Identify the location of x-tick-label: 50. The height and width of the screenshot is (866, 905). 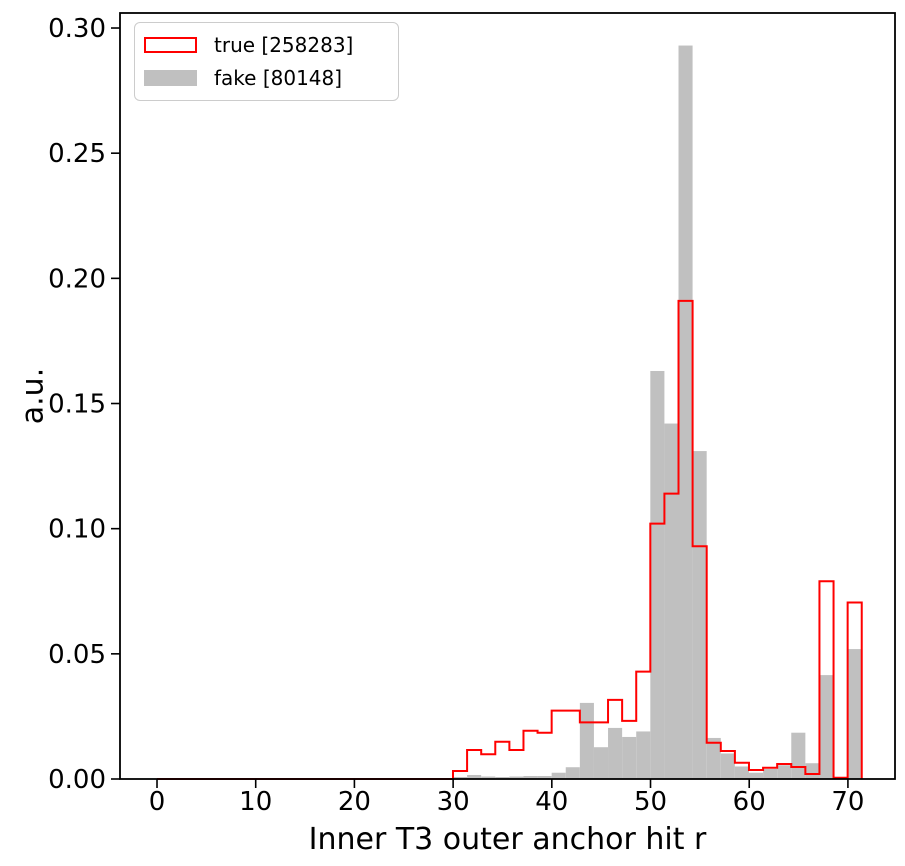
(650, 802).